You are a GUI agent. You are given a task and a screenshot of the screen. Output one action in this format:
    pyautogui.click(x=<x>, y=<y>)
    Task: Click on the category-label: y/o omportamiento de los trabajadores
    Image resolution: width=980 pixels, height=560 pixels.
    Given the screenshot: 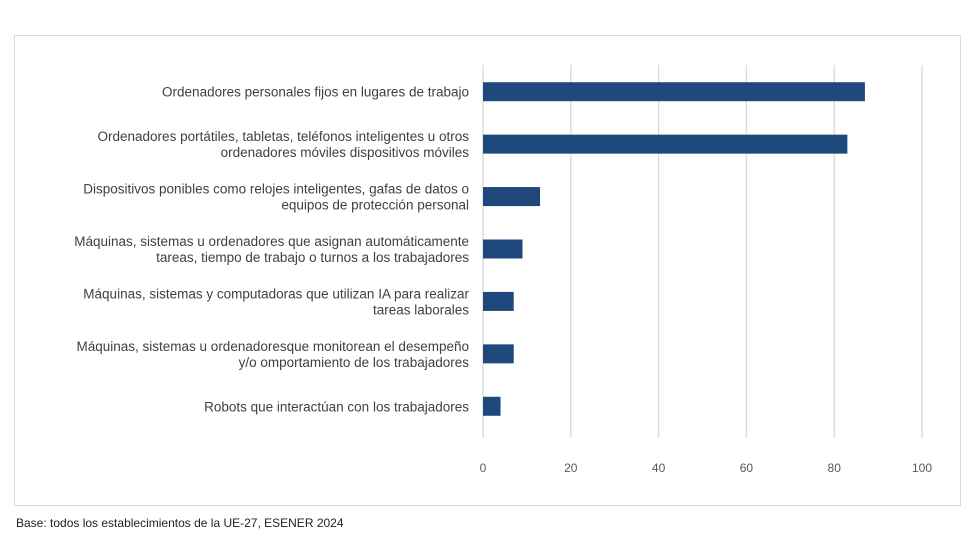 What is the action you would take?
    pyautogui.click(x=354, y=362)
    